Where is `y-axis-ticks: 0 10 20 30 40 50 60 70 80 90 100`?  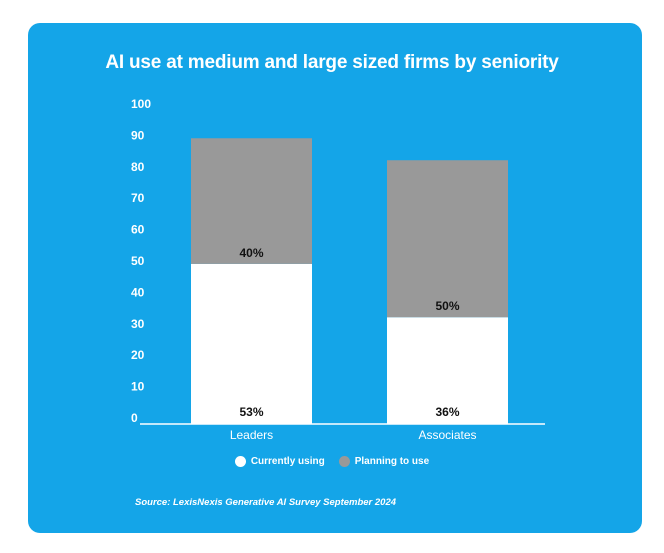 y-axis-ticks: 0 10 20 30 40 50 60 70 80 90 100 is located at coordinates (141, 261).